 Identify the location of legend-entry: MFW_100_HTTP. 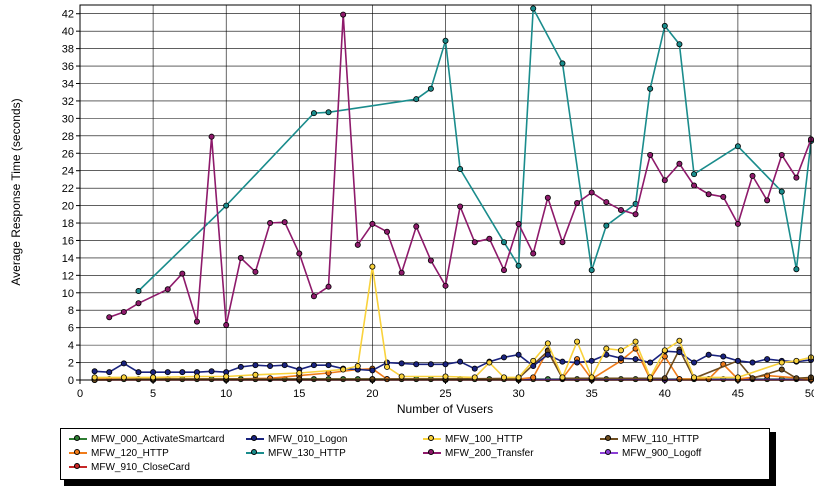
(473, 439).